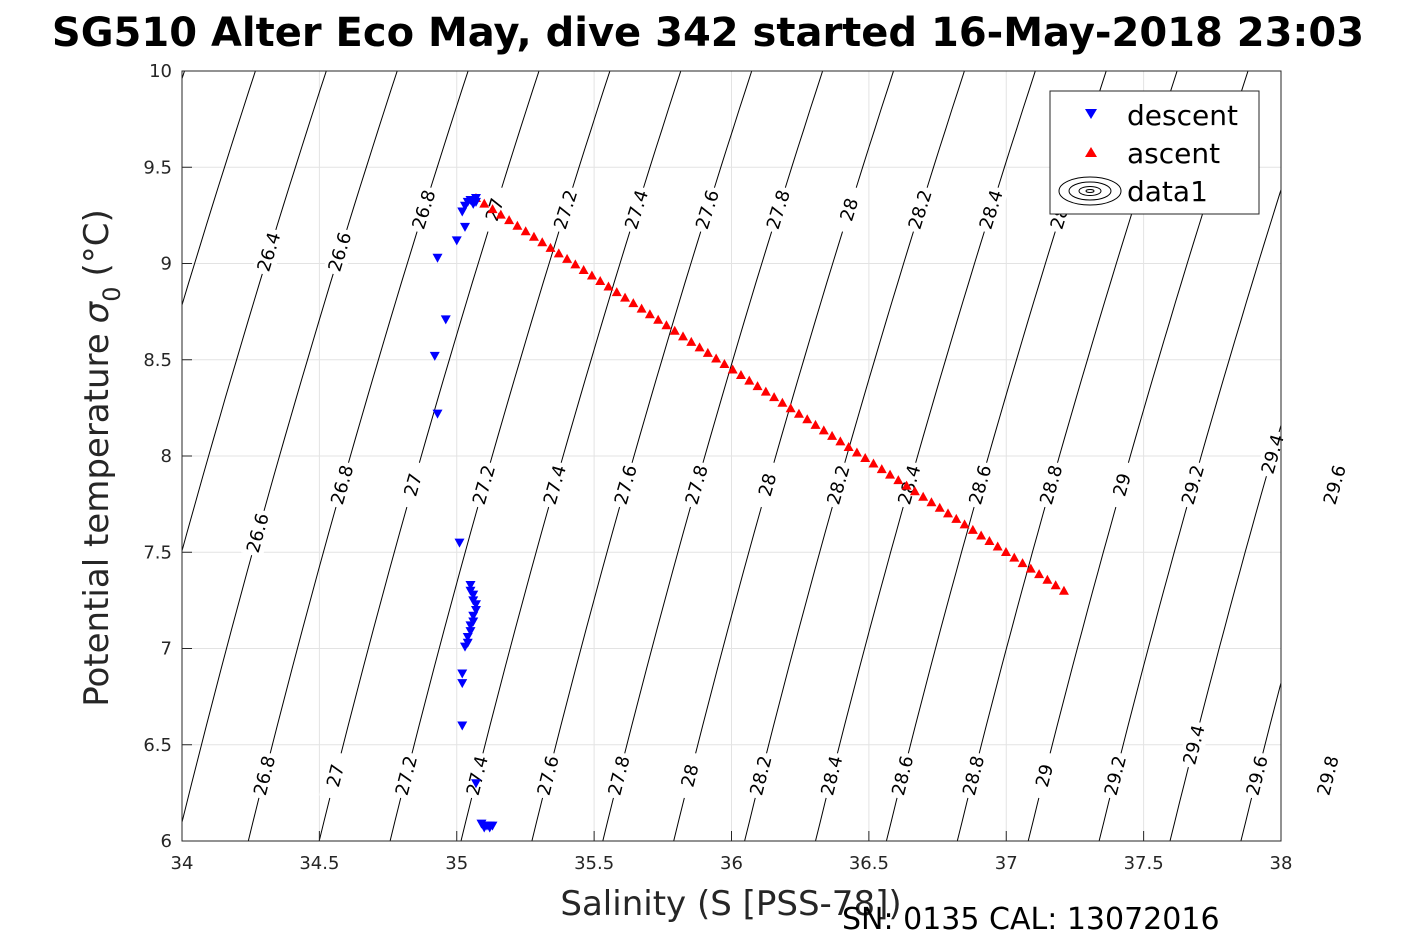 The height and width of the screenshot is (945, 1417). Describe the element at coordinates (594, 863) in the screenshot. I see `x-tick-label: 35.5` at that location.